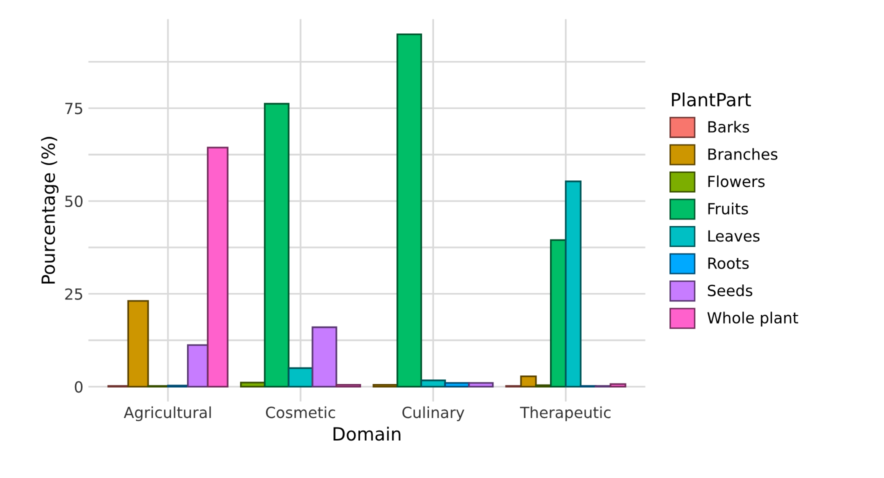  I want to click on legend-label: Leaves, so click(734, 236).